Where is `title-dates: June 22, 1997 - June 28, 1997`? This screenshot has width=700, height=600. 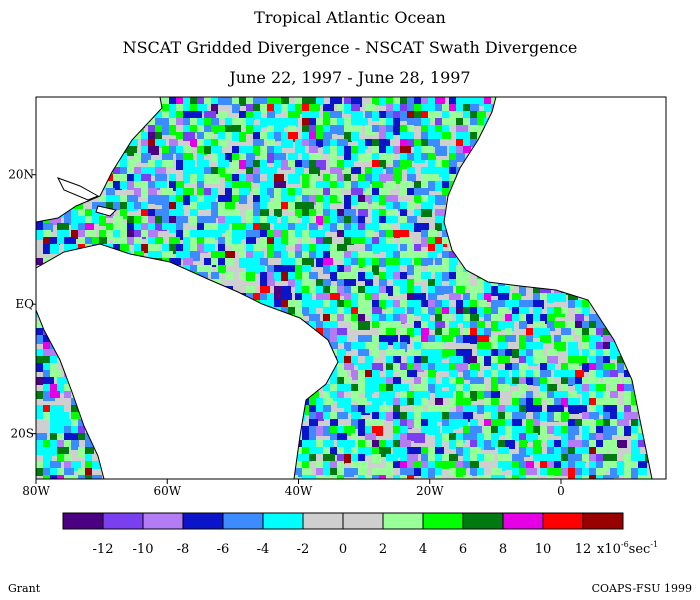
title-dates: June 22, 1997 - June 28, 1997 is located at coordinates (350, 77).